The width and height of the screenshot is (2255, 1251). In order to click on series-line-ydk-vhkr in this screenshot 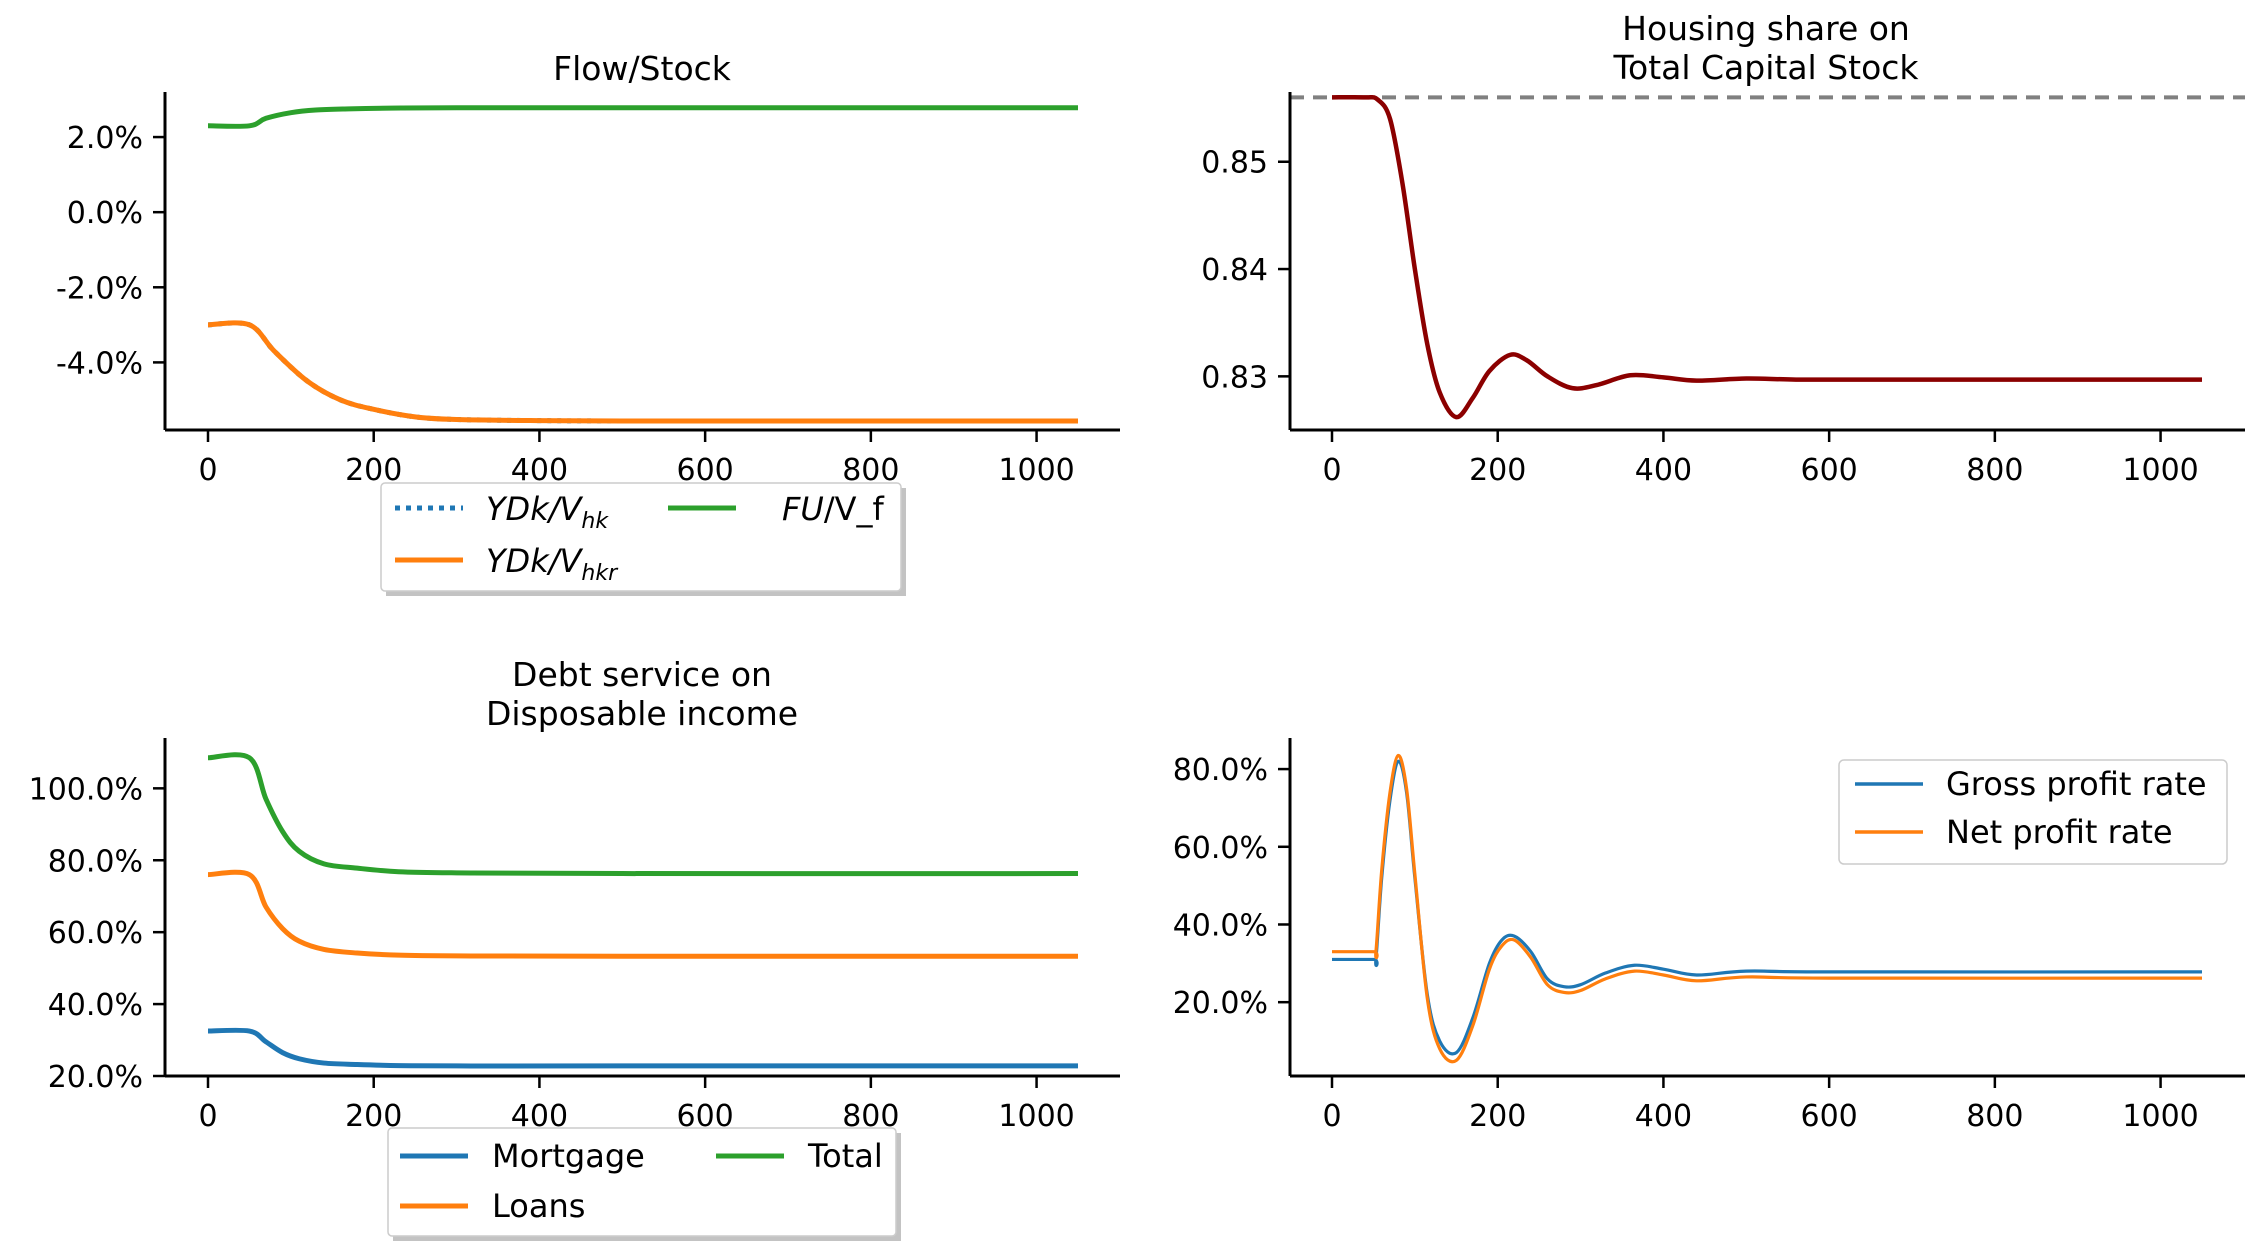, I will do `click(642, 372)`.